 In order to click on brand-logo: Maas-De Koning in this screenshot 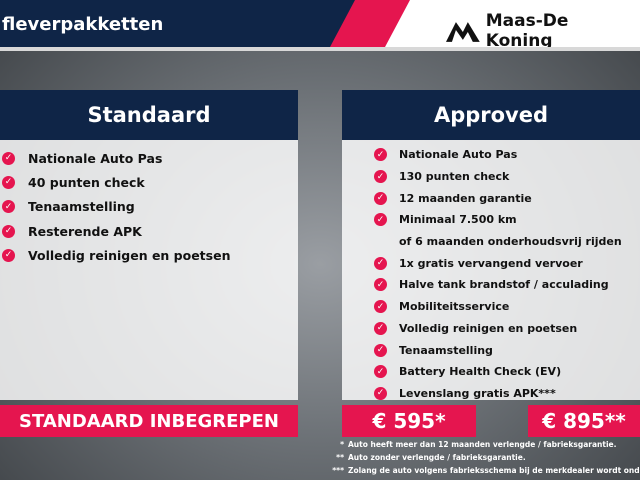, I will do `click(543, 29)`.